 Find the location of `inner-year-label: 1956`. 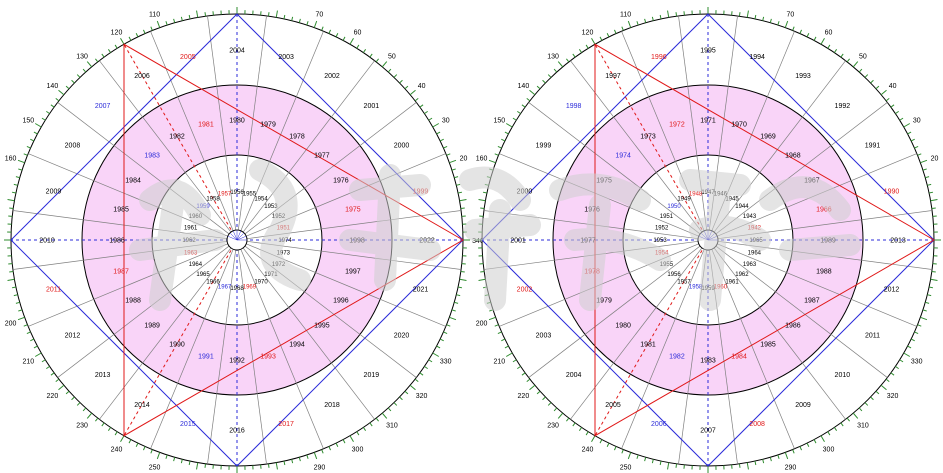

inner-year-label: 1956 is located at coordinates (237, 193).